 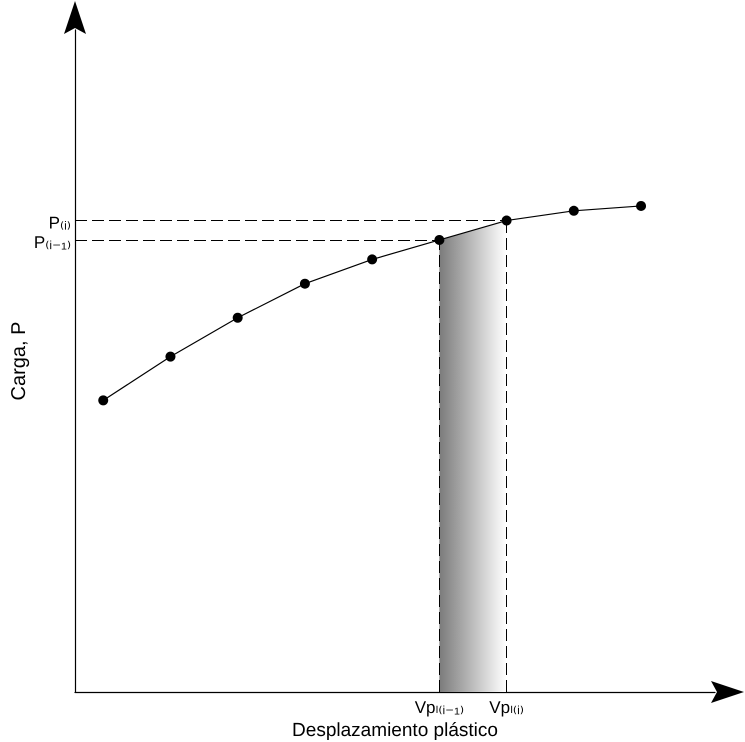 What do you see at coordinates (52, 242) in the screenshot?
I see `ref-line-label: P₍ᵢ₋₁₎` at bounding box center [52, 242].